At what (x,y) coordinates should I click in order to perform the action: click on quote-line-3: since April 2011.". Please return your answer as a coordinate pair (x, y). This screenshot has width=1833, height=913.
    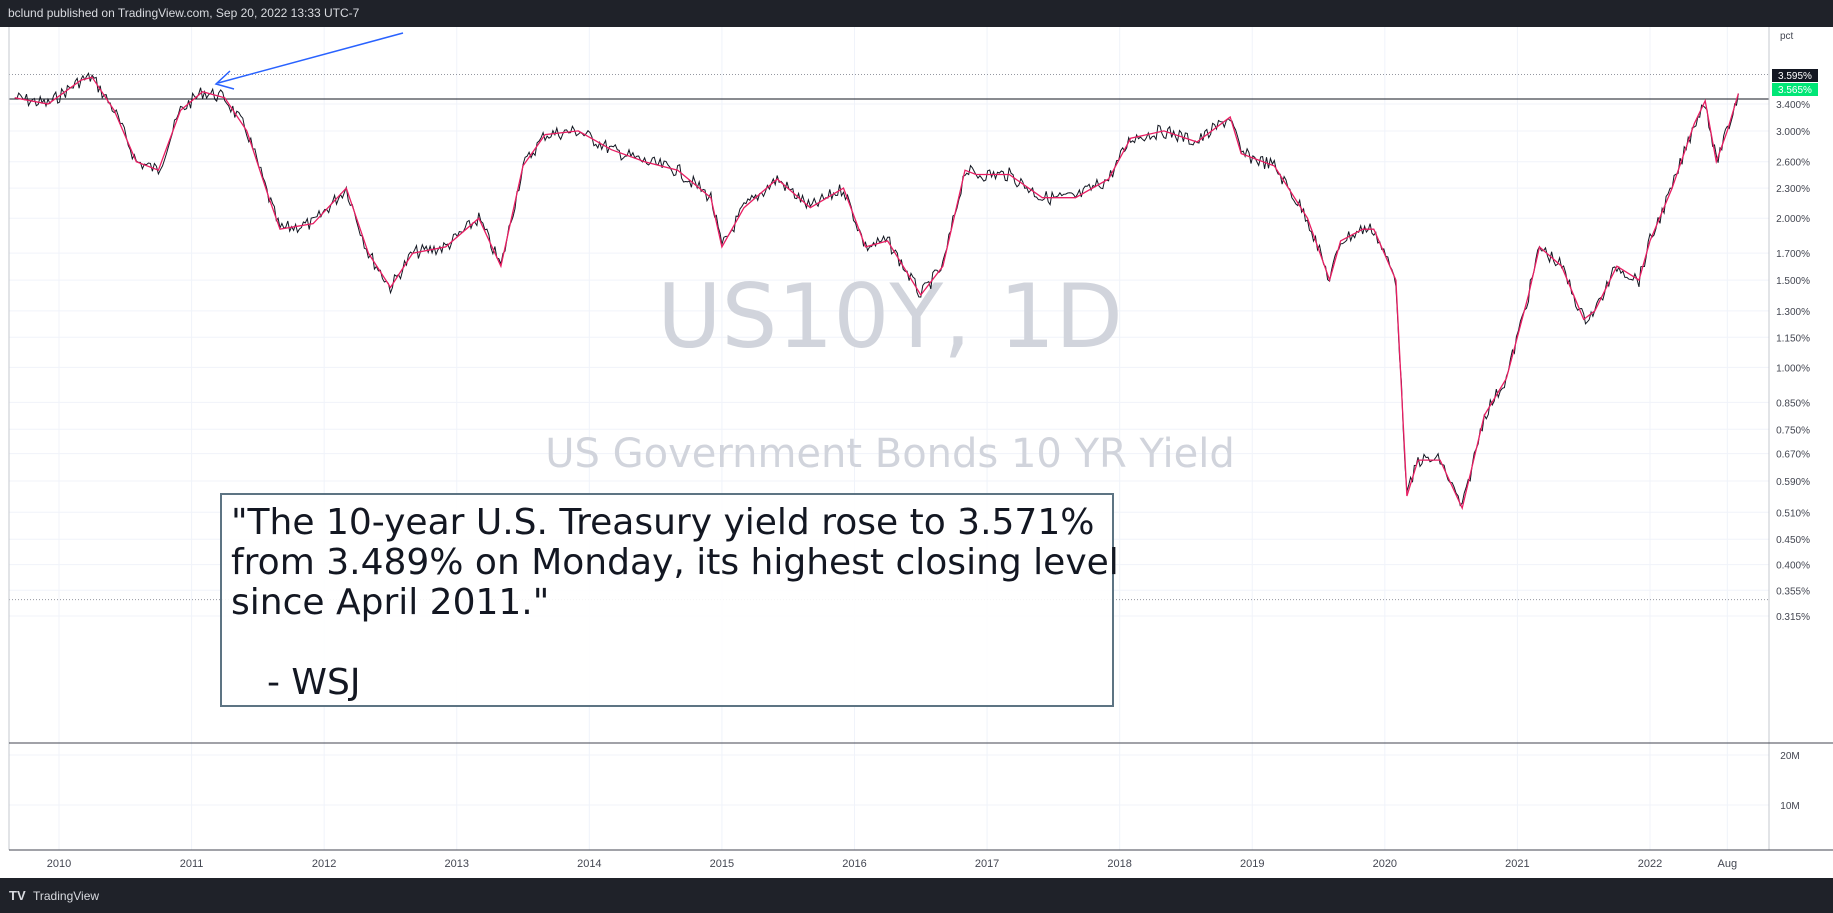
    Looking at the image, I should click on (390, 602).